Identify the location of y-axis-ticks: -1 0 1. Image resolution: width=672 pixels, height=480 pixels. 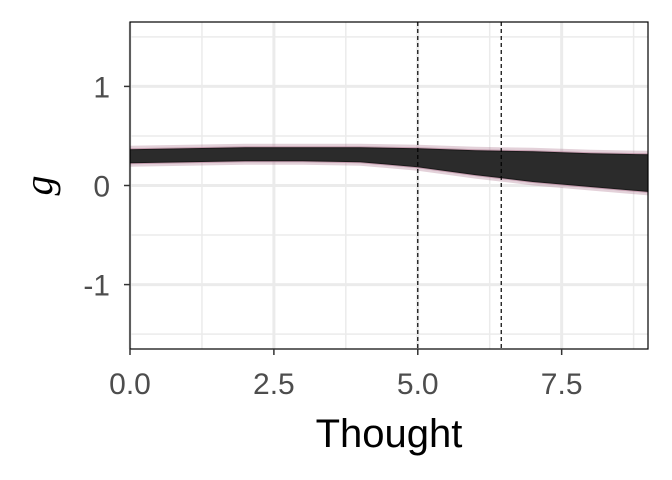
(106, 187).